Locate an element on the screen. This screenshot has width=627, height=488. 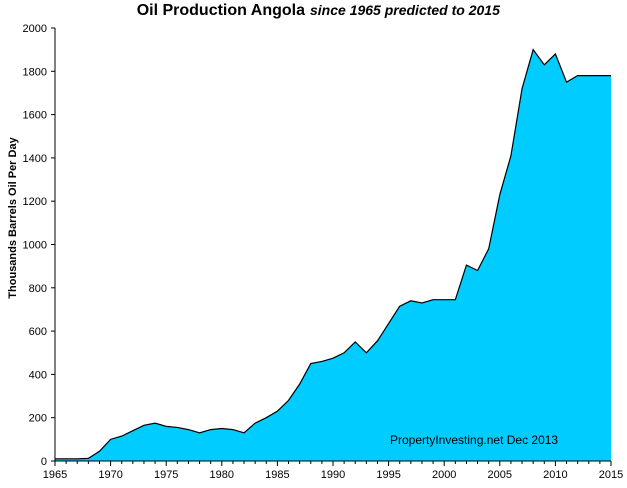
chart-subtitle: since 1965 predicted to 2015 is located at coordinates (405, 10).